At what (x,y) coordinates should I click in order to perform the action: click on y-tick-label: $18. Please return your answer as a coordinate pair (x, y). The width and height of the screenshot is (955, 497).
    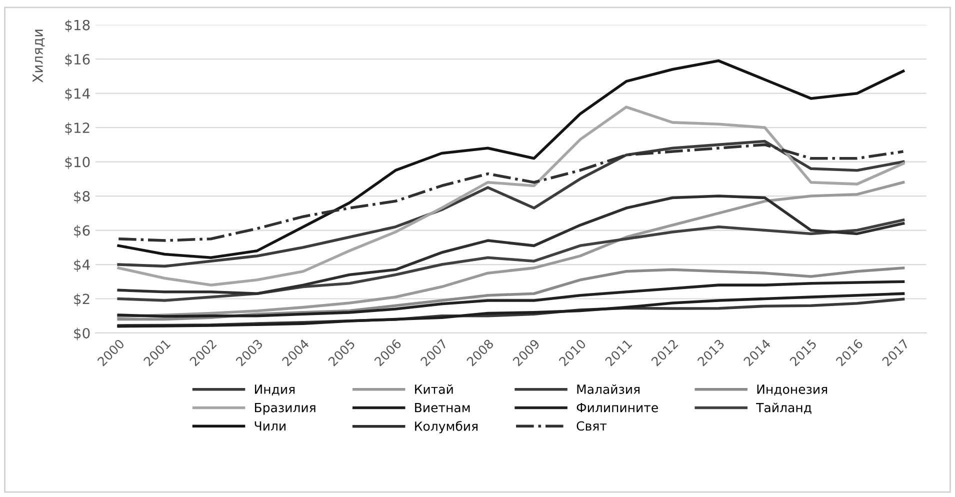
    Looking at the image, I should click on (77, 26).